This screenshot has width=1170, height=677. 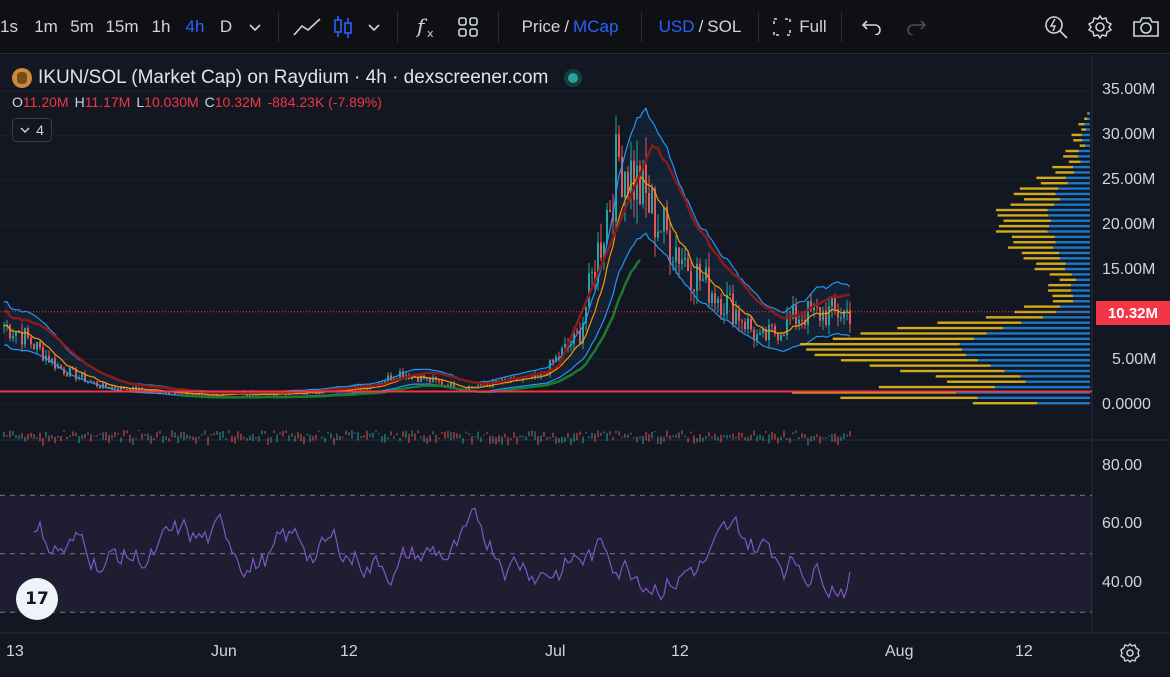 I want to click on camera-snapshot-icon, so click(x=1146, y=27).